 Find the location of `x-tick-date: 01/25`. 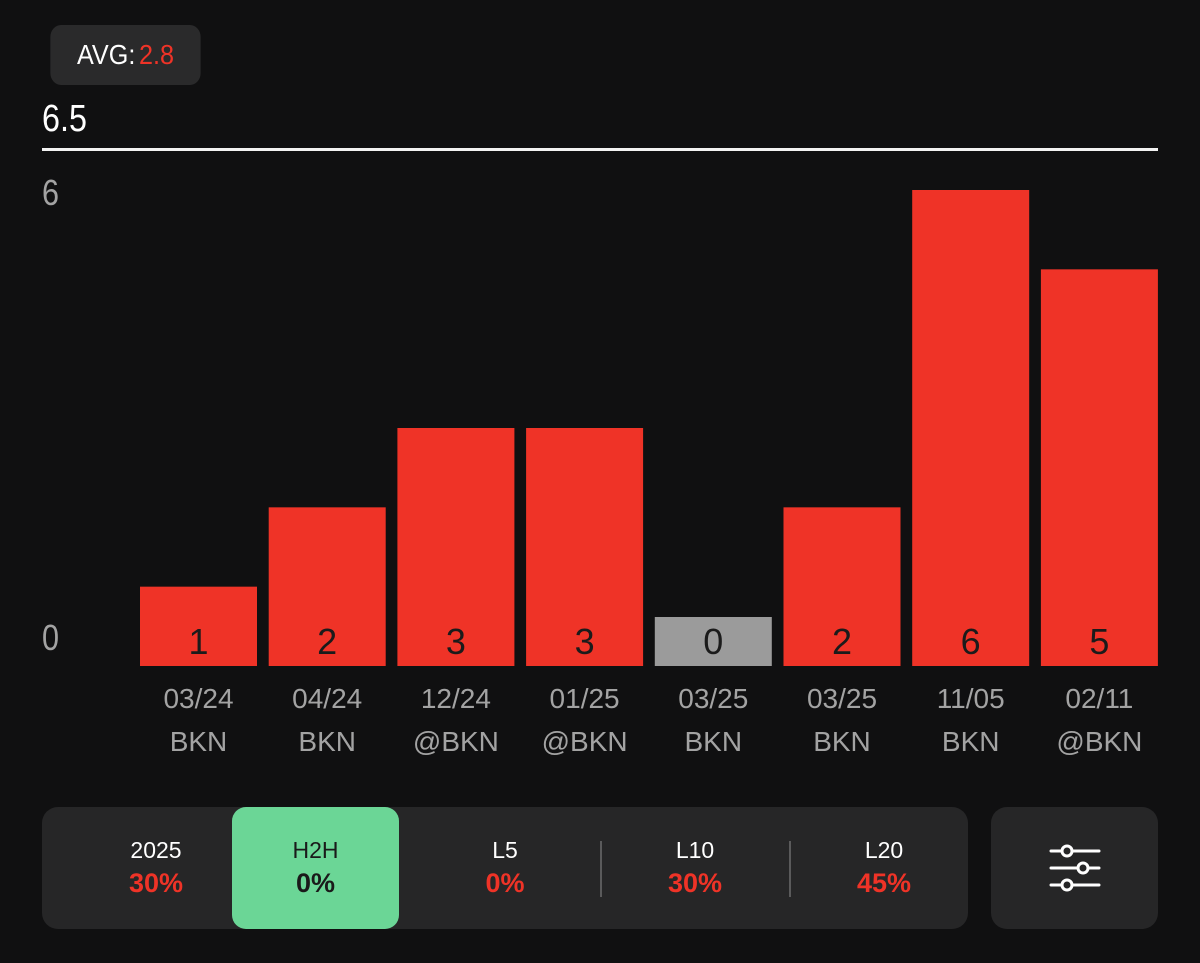

x-tick-date: 01/25 is located at coordinates (585, 698).